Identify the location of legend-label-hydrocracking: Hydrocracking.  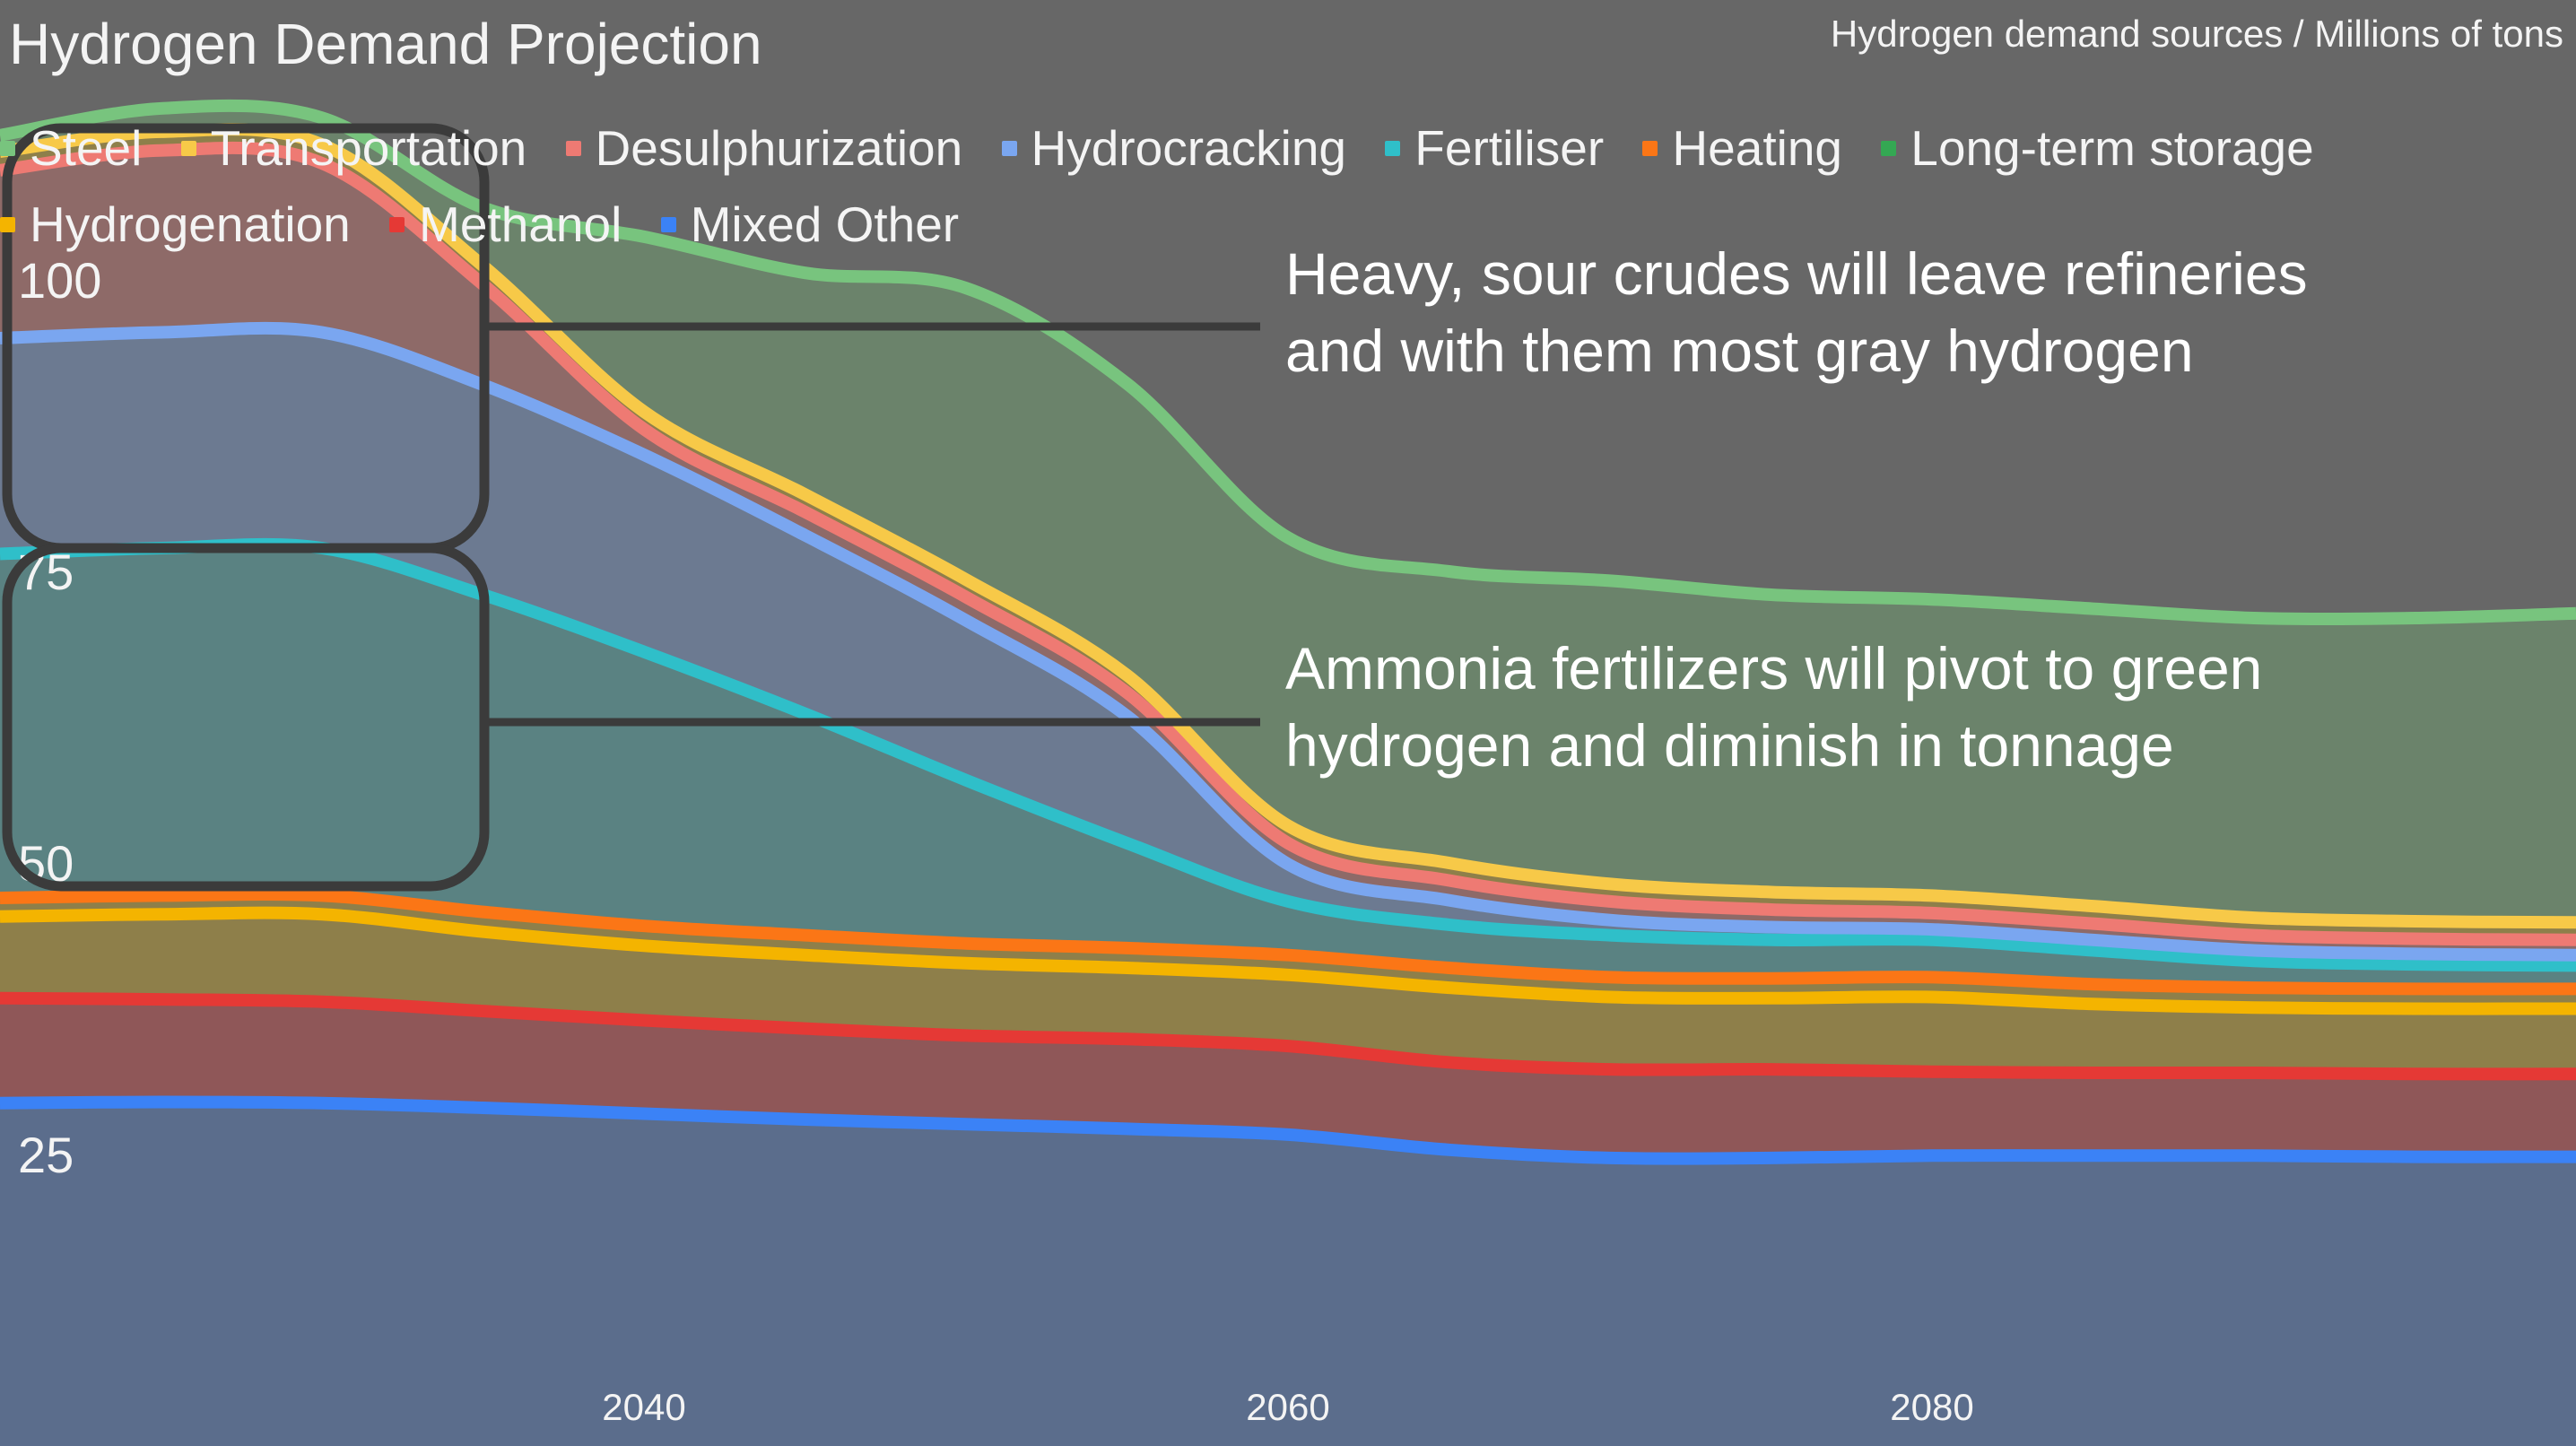
(1189, 148).